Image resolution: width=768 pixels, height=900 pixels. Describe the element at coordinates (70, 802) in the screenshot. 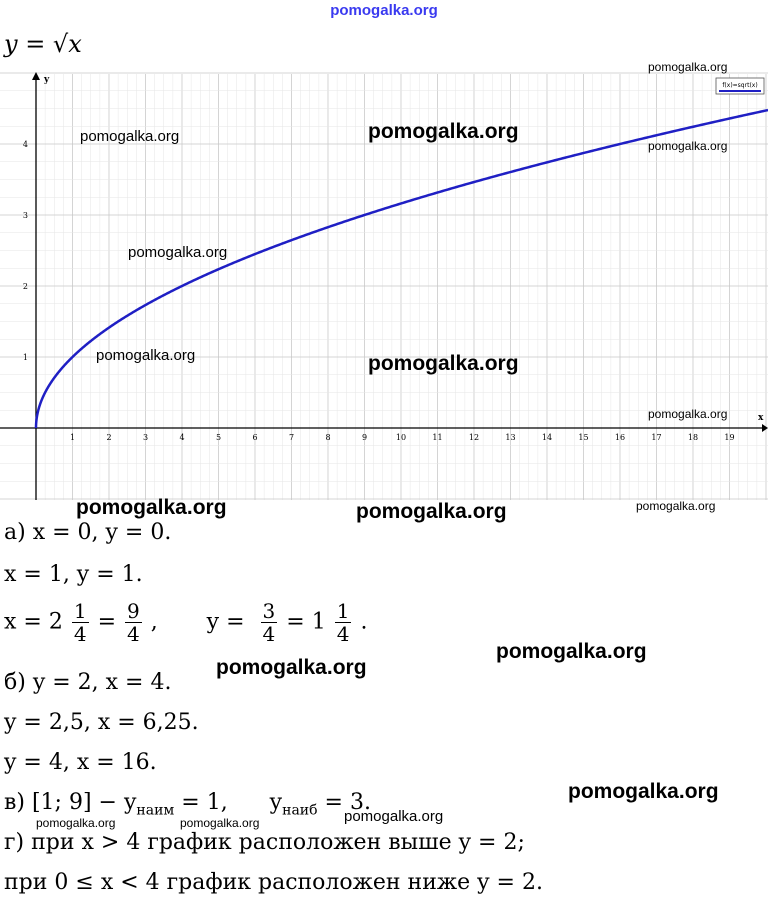

I see `c1-main: в) [1; 9] − y` at that location.